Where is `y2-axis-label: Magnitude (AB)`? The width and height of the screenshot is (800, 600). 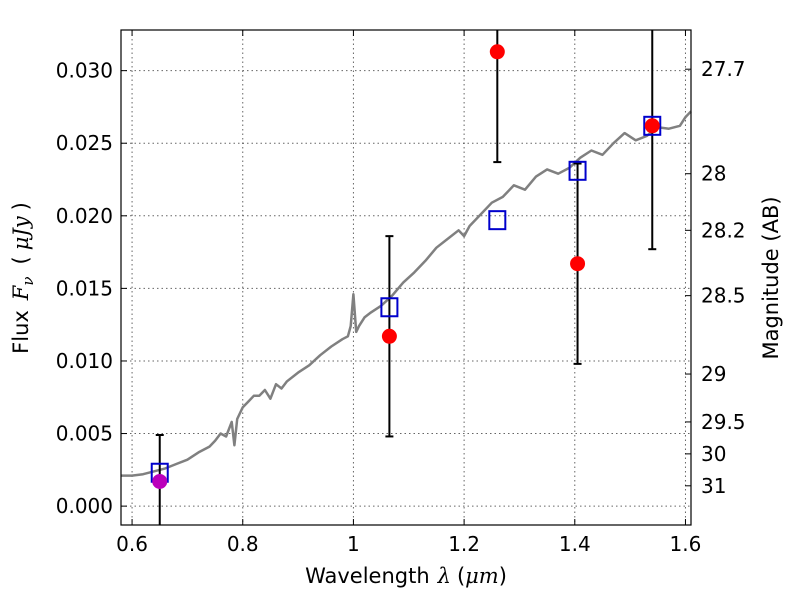
y2-axis-label: Magnitude (AB) is located at coordinates (771, 277).